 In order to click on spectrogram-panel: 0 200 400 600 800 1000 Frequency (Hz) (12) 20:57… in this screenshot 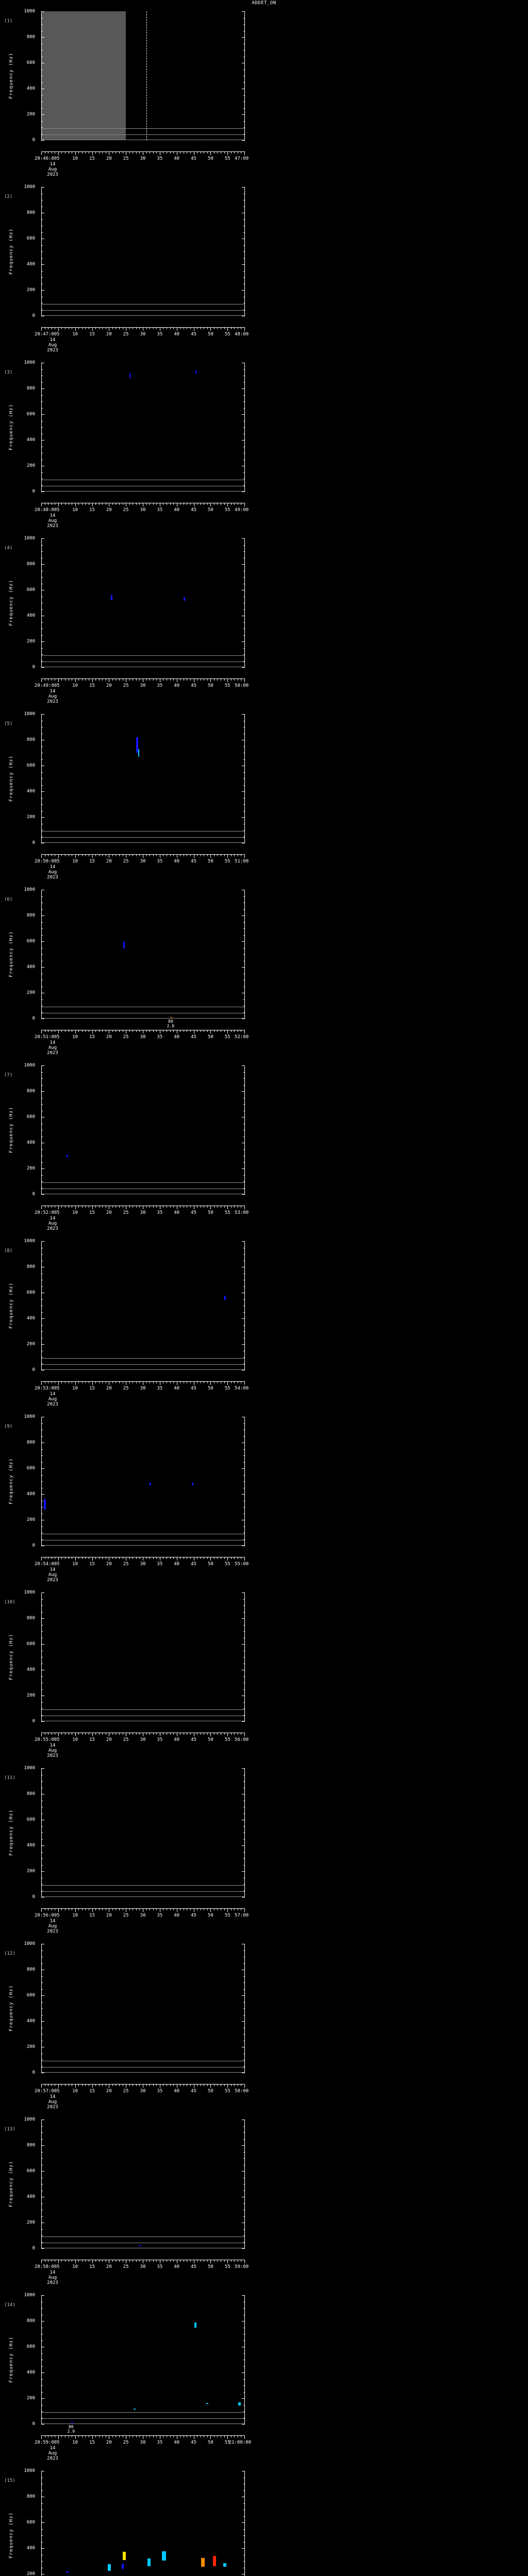, I will do `click(264, 2031)`.